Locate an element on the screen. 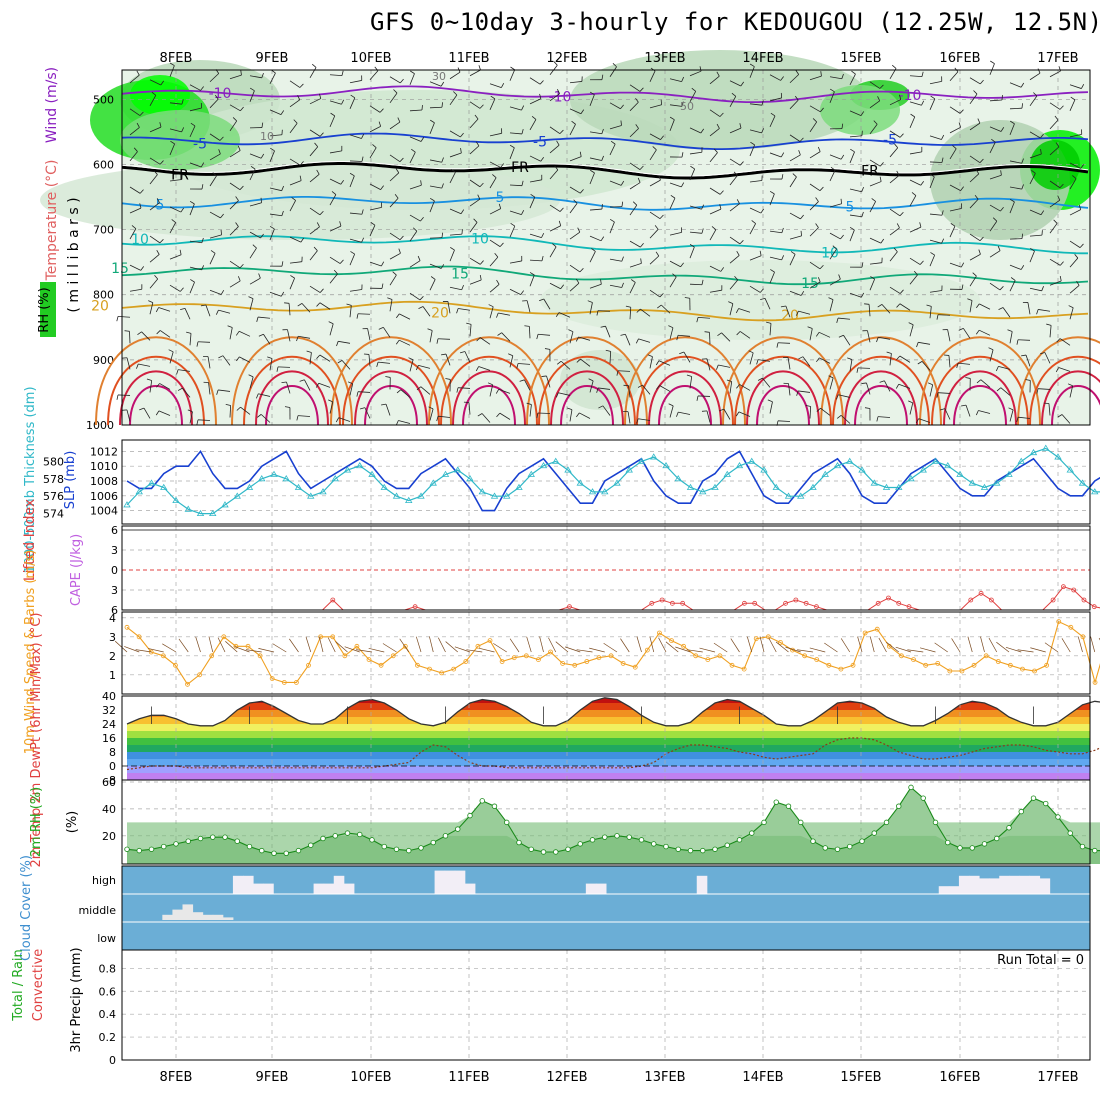  cloud-high is located at coordinates (238, 884).